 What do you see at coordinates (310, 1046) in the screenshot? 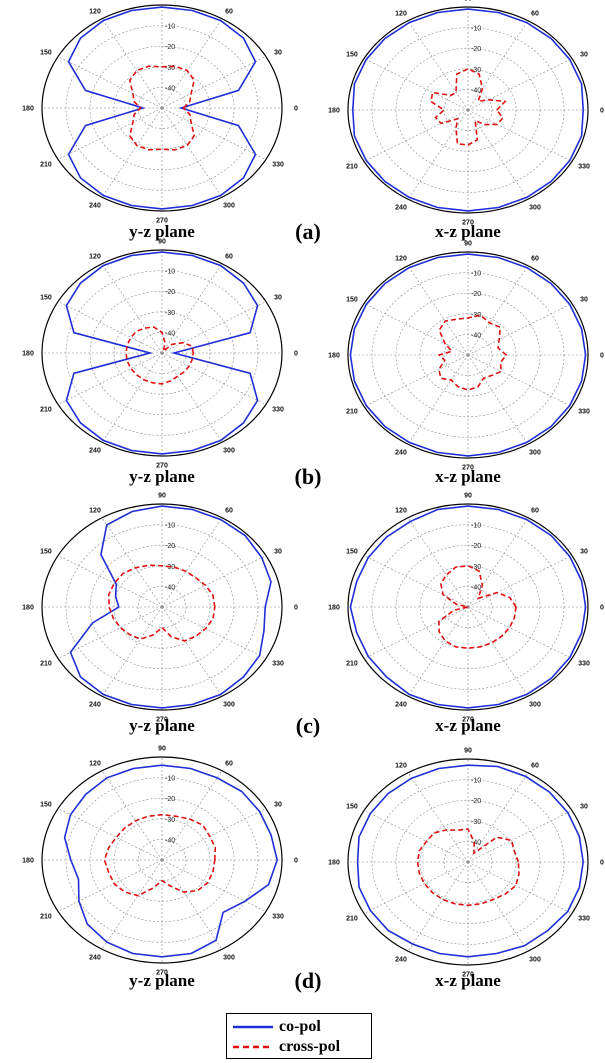
I see `legend-label-cross-pol: cross-pol` at bounding box center [310, 1046].